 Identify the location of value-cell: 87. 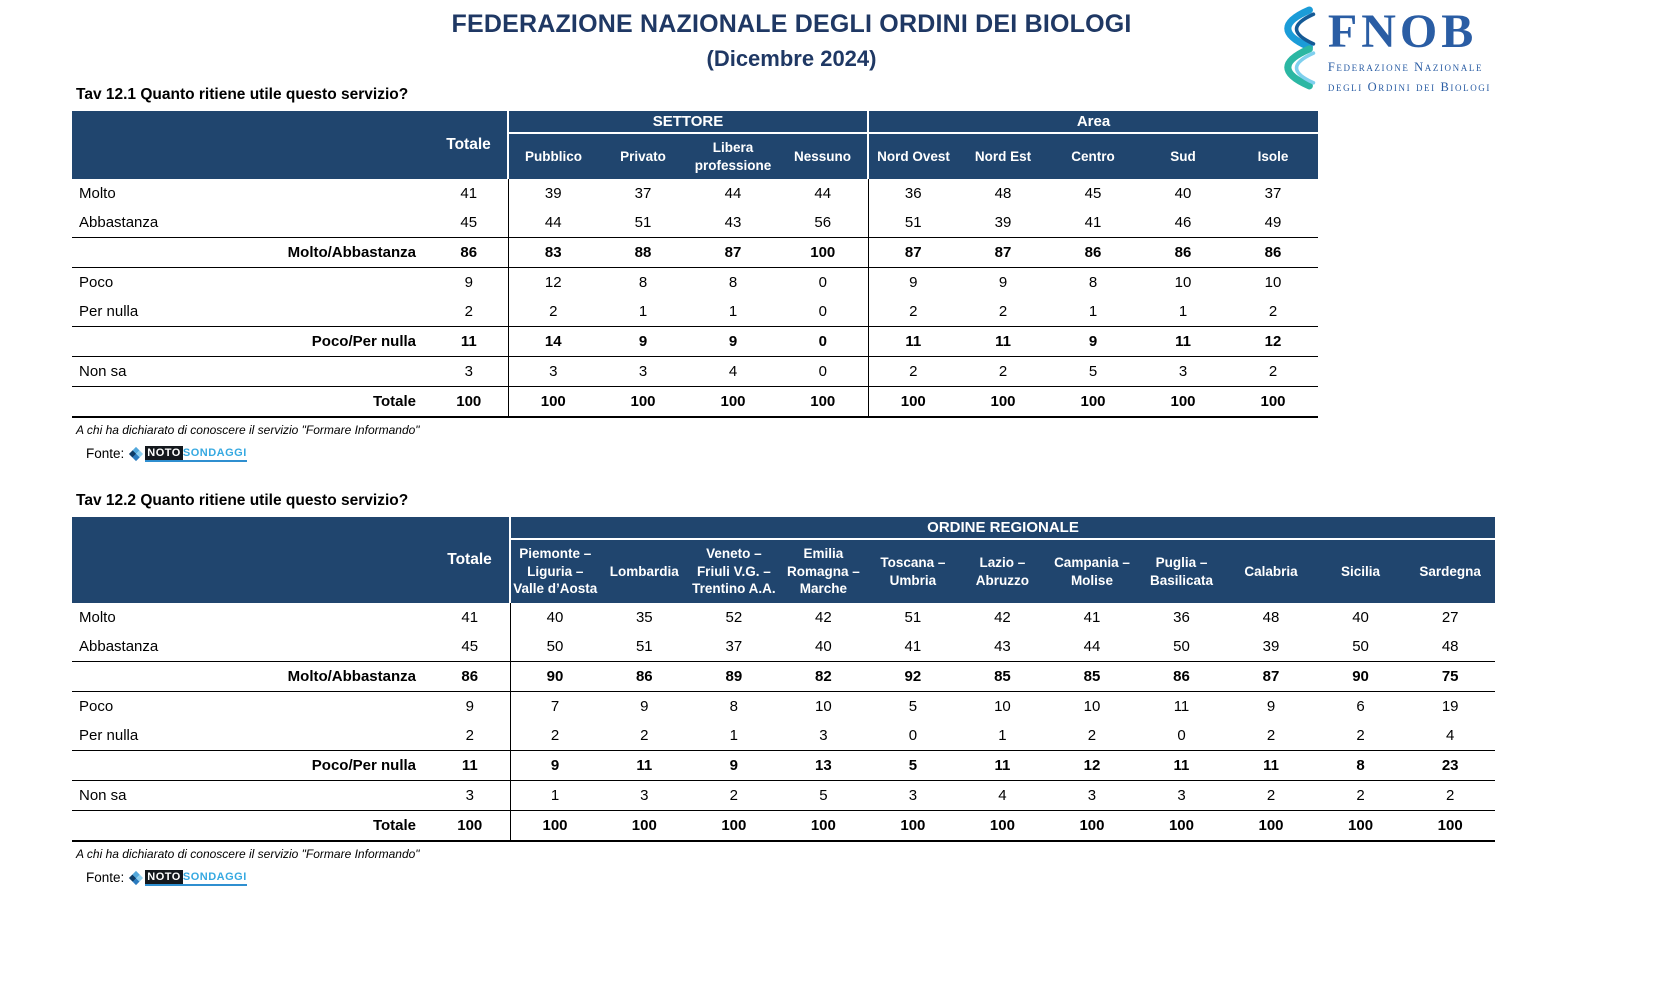
(1003, 253).